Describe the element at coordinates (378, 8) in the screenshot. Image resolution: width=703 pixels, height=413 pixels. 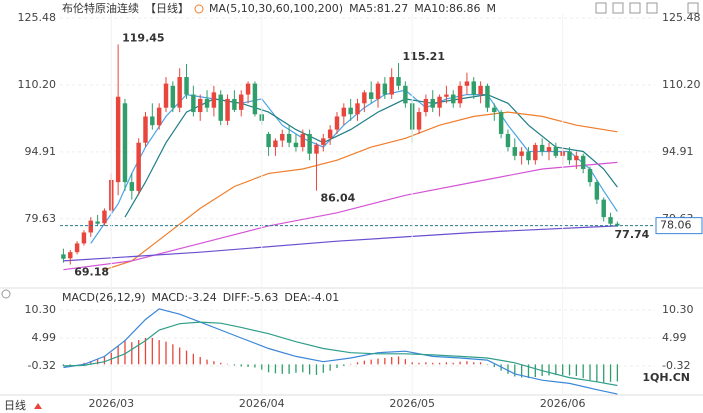
I see `legend-entry: MA5:81.27` at that location.